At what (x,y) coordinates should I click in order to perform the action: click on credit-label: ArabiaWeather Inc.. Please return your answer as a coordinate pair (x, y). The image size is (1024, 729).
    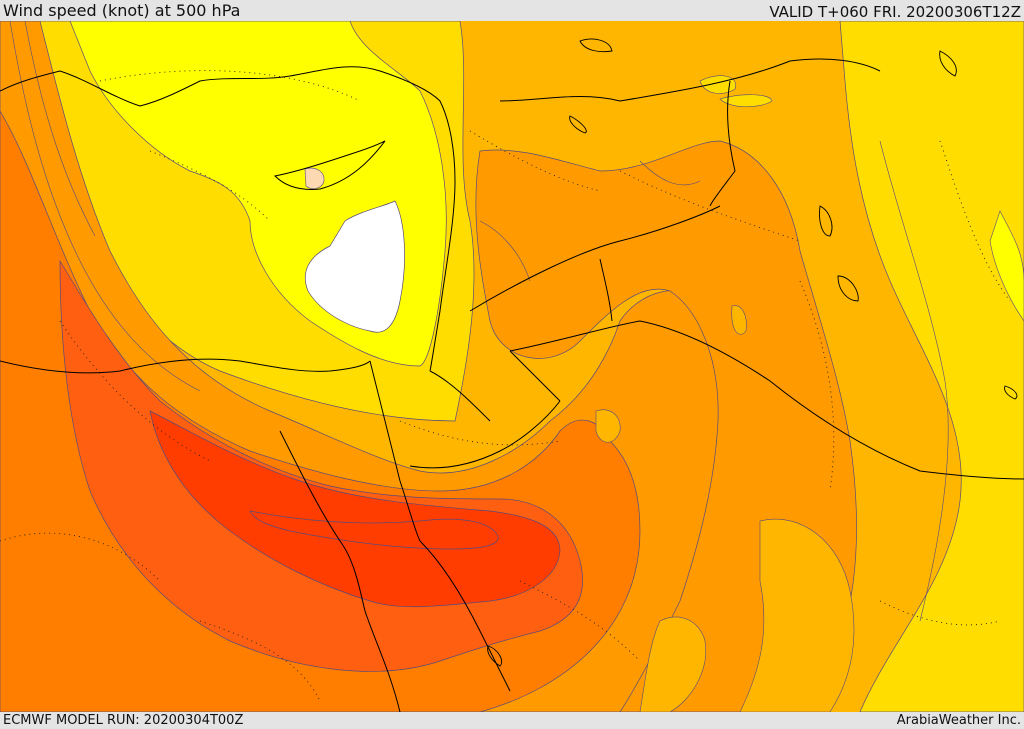
    Looking at the image, I should click on (958, 720).